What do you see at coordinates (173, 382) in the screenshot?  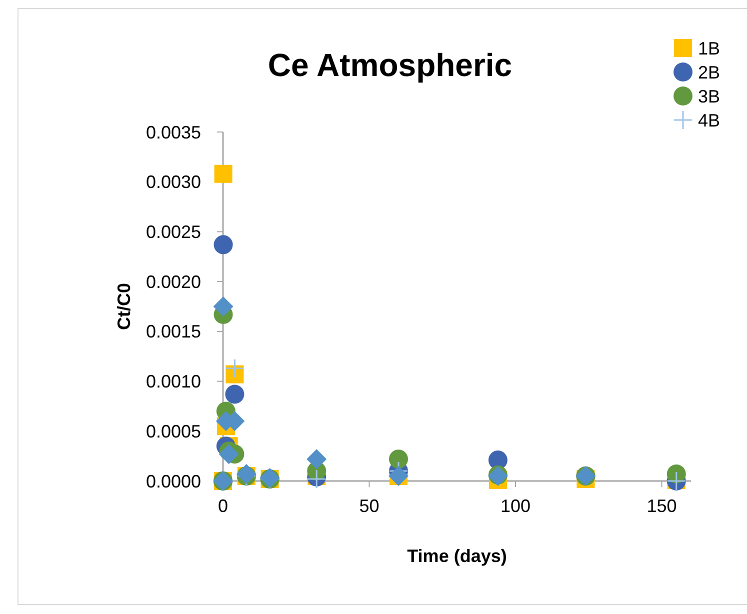 I see `y-tick-label: 0.0010` at bounding box center [173, 382].